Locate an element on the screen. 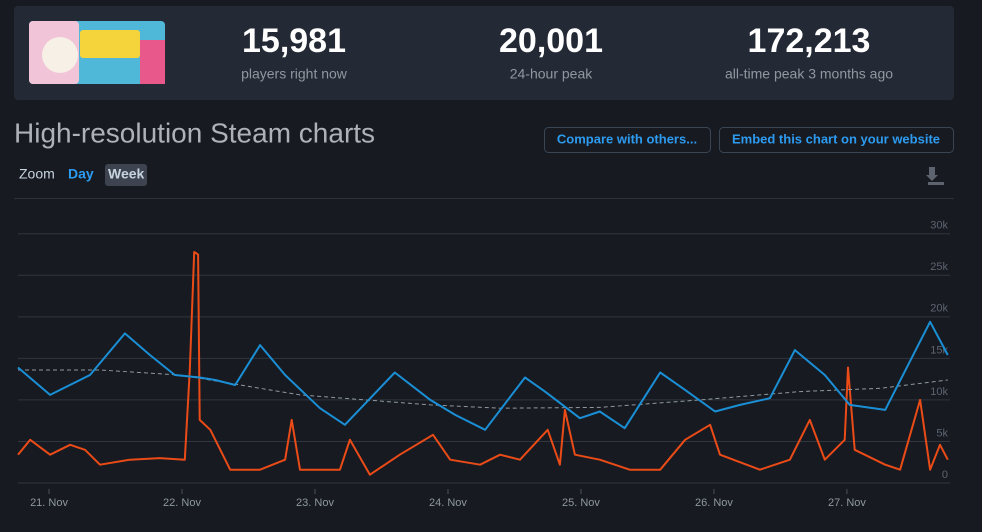 The width and height of the screenshot is (982, 532). y-tick-label: 30k is located at coordinates (939, 226).